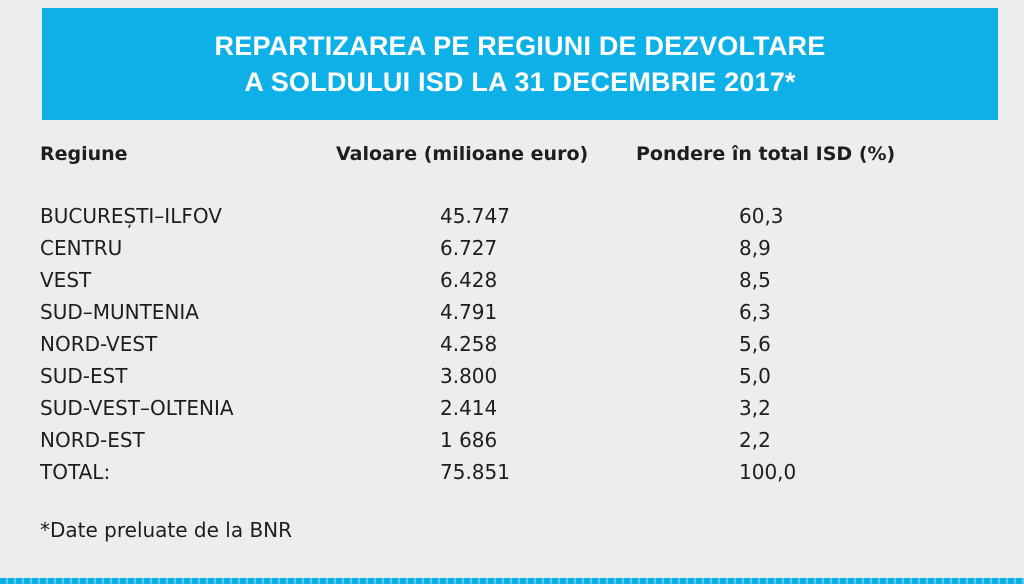 The height and width of the screenshot is (584, 1024). I want to click on share-cell: 5,6, so click(755, 344).